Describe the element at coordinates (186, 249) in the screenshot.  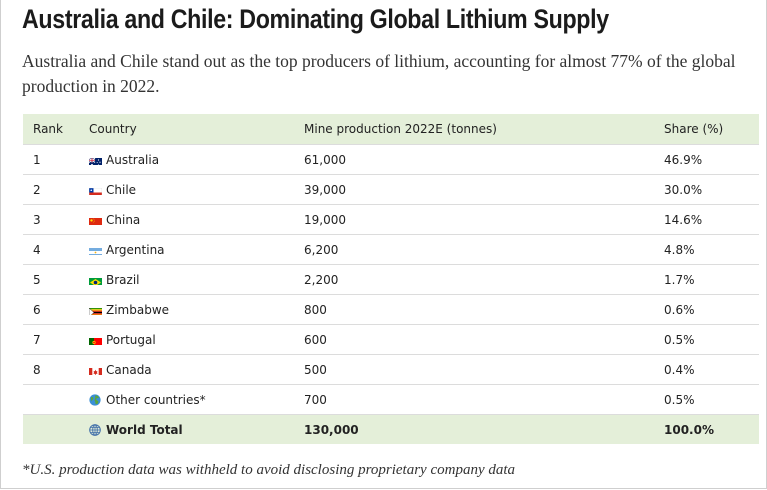
I see `country-cell: Argentina` at that location.